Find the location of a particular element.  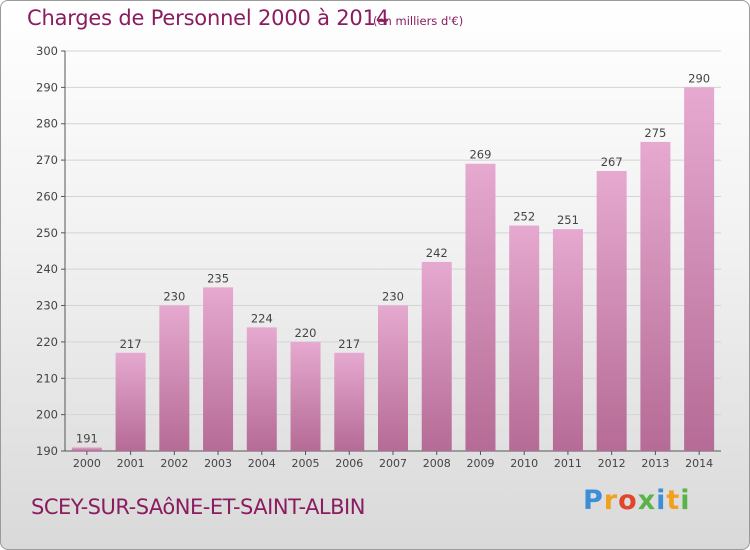

y-tick-label: 200 is located at coordinates (47, 415).